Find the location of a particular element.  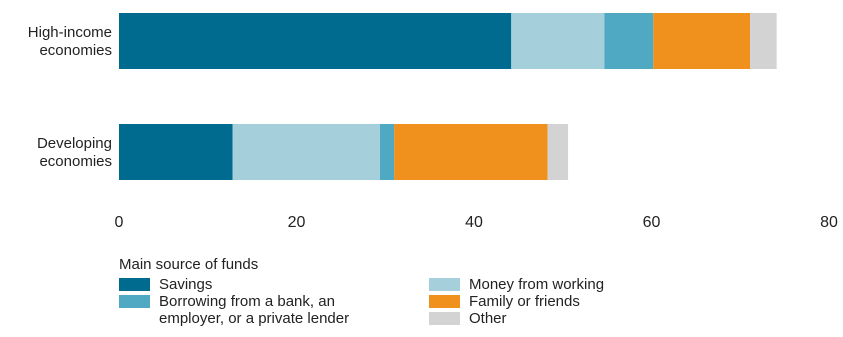

legend-item-savings: Savings is located at coordinates (274, 284).